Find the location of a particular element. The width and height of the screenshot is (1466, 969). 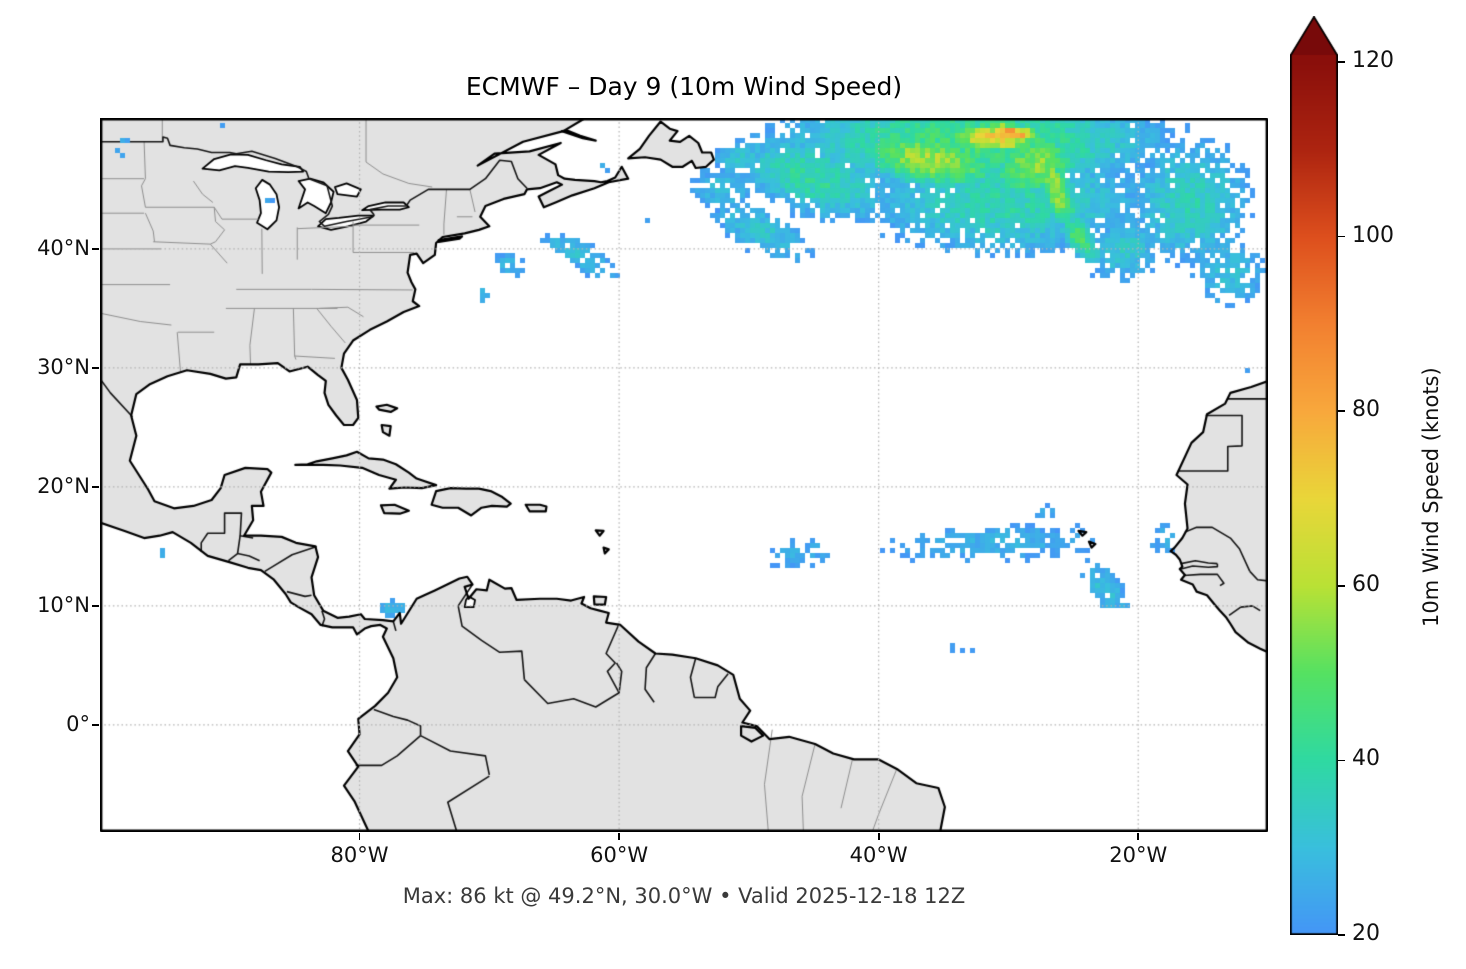

y-tick-label: 0° is located at coordinates (78, 723).